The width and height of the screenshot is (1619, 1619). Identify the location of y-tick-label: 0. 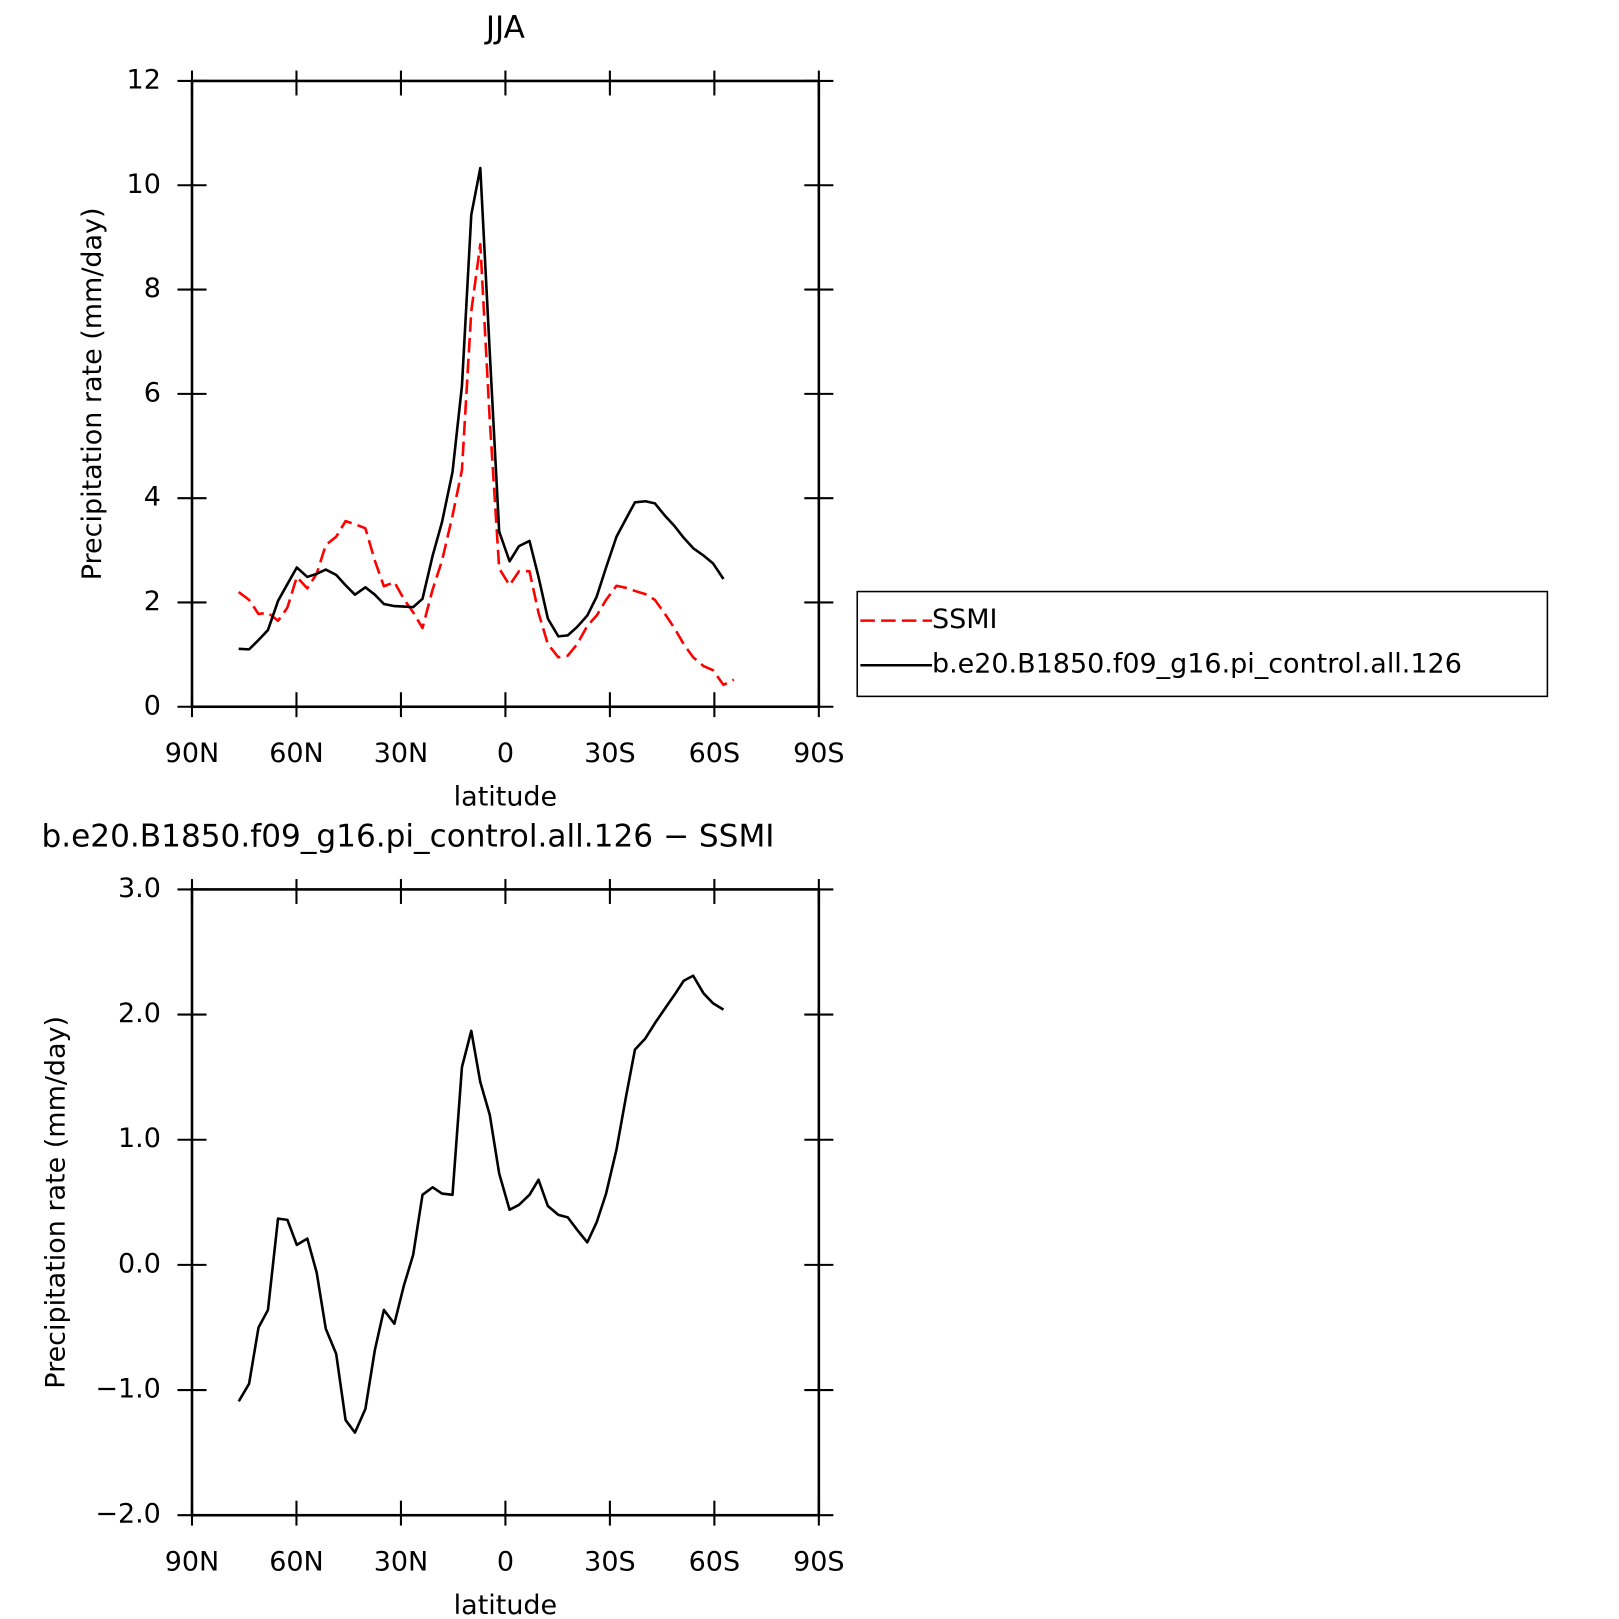
(152, 705).